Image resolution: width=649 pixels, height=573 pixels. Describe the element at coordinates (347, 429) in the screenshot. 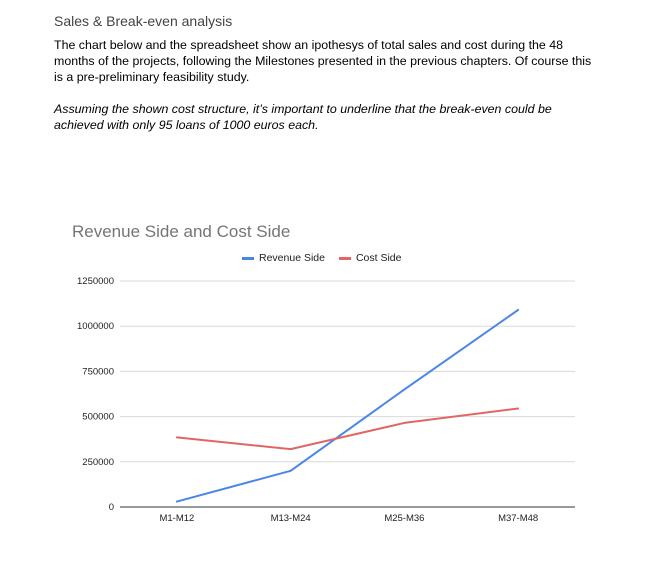

I see `cost-series-line` at that location.